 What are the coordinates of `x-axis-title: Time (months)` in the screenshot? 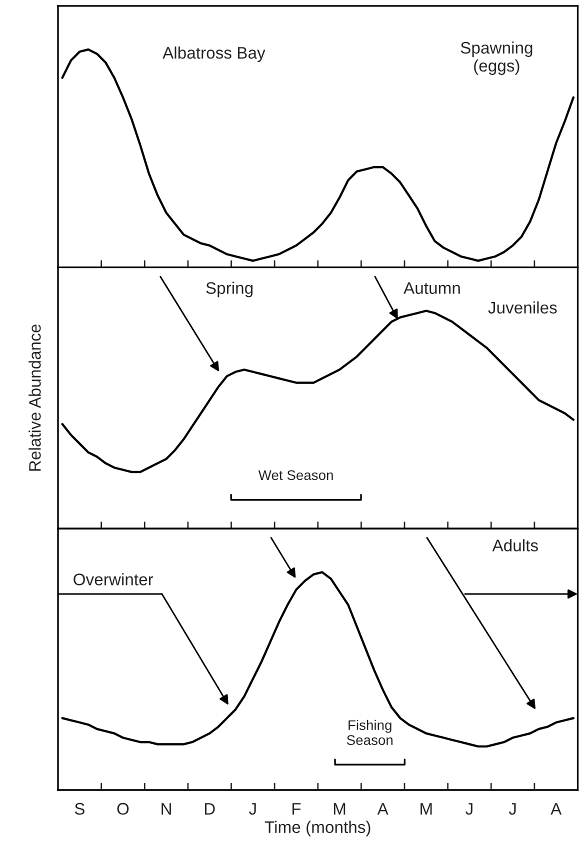 It's located at (317, 828).